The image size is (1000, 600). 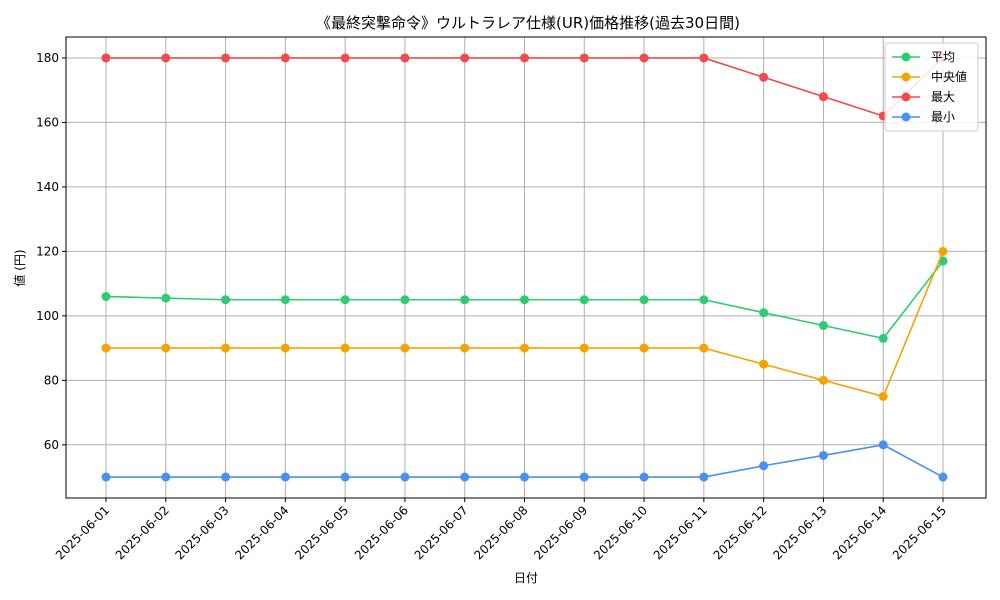 What do you see at coordinates (526, 578) in the screenshot?
I see `x-axis-label: 日付` at bounding box center [526, 578].